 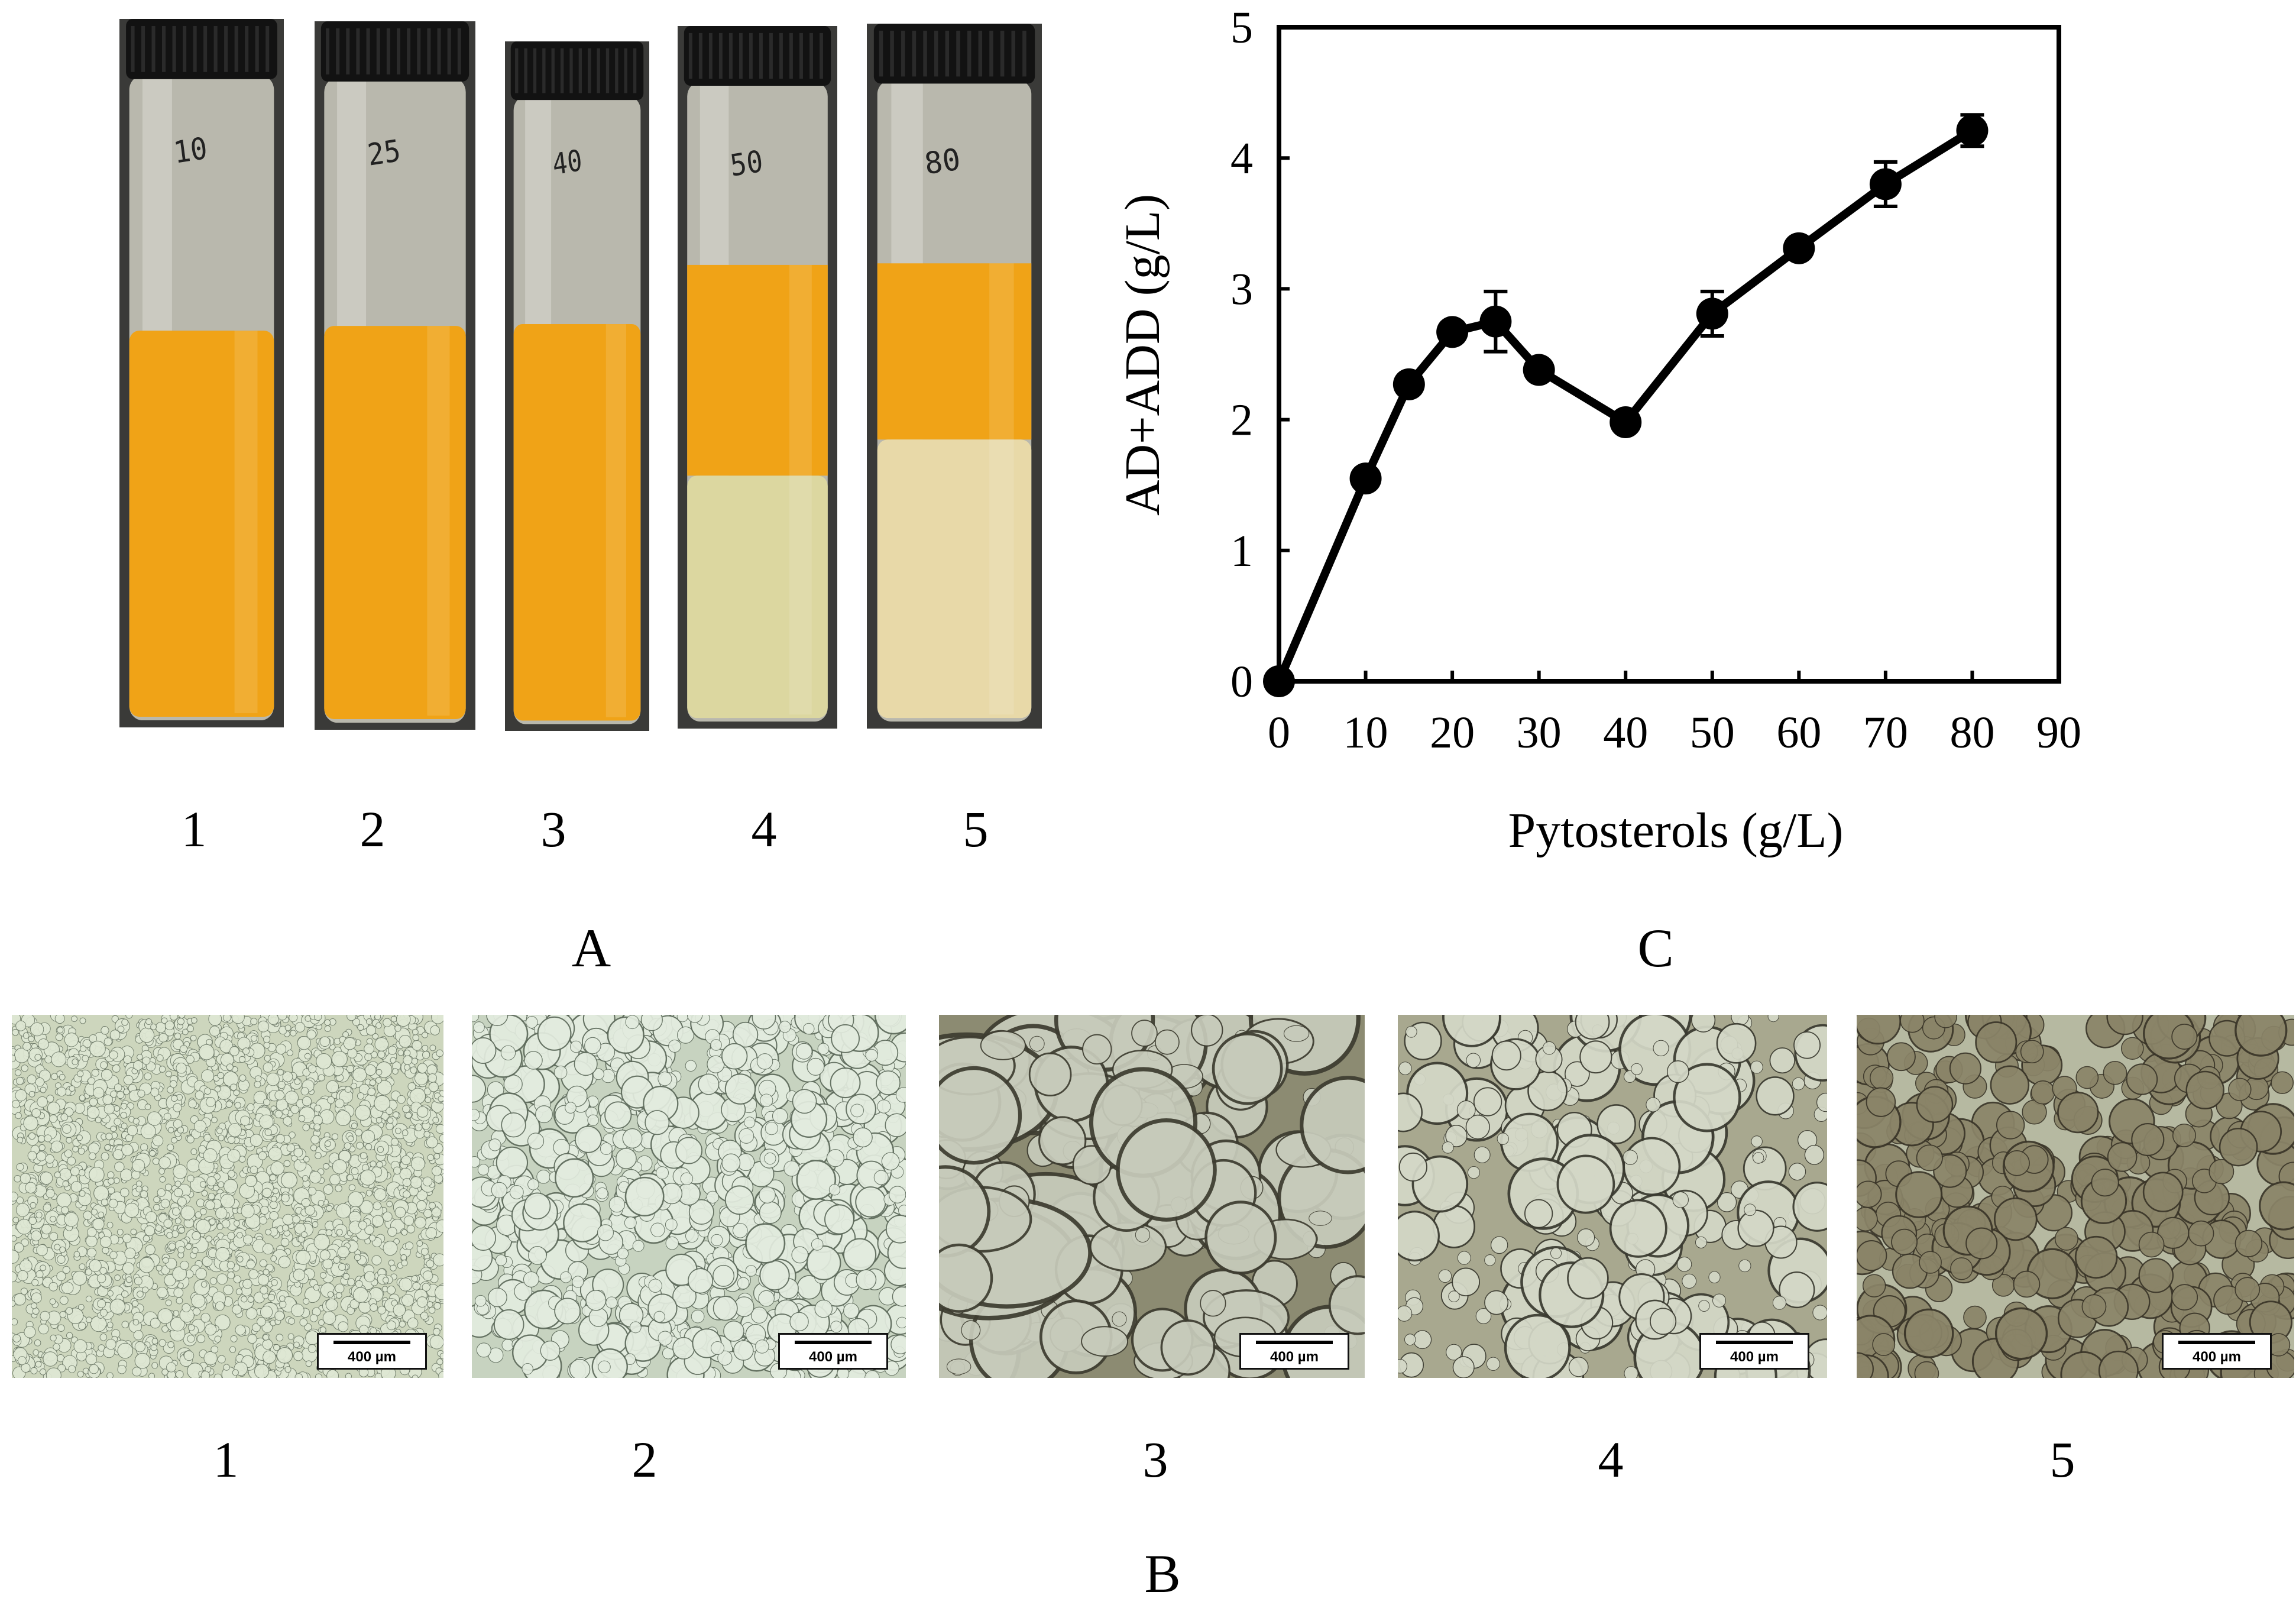 I want to click on vial-photo-5: 80, so click(x=954, y=376).